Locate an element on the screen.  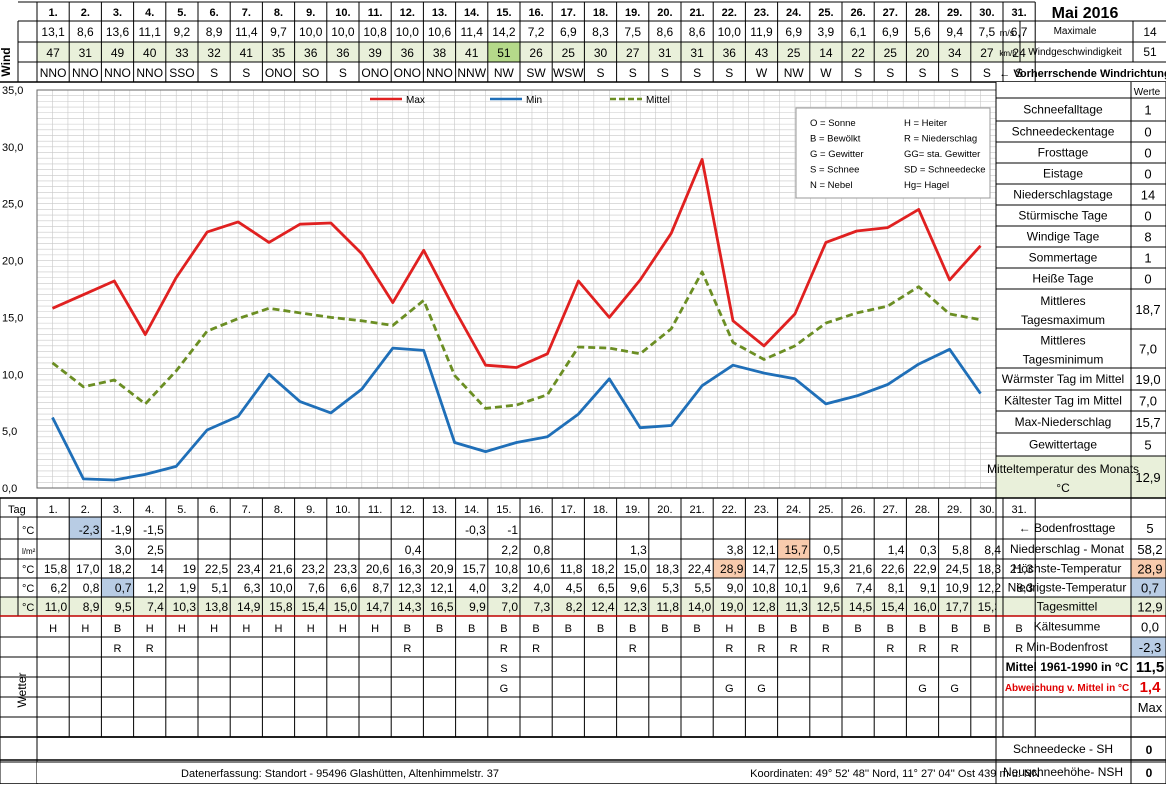
table-day-17: 17. is located at coordinates (568, 510).